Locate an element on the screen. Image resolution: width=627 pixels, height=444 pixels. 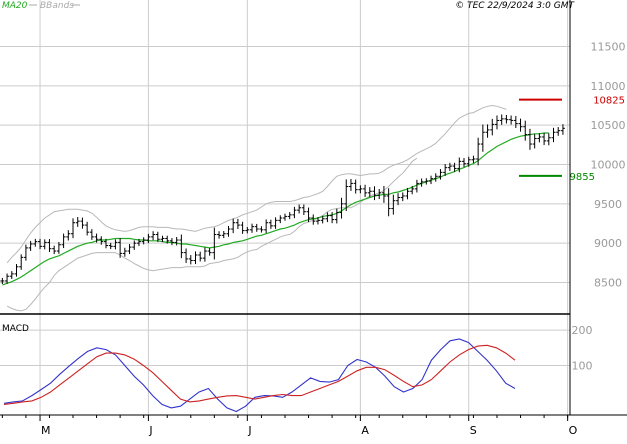
levels-layer: 10825 9855 is located at coordinates (572, 139).